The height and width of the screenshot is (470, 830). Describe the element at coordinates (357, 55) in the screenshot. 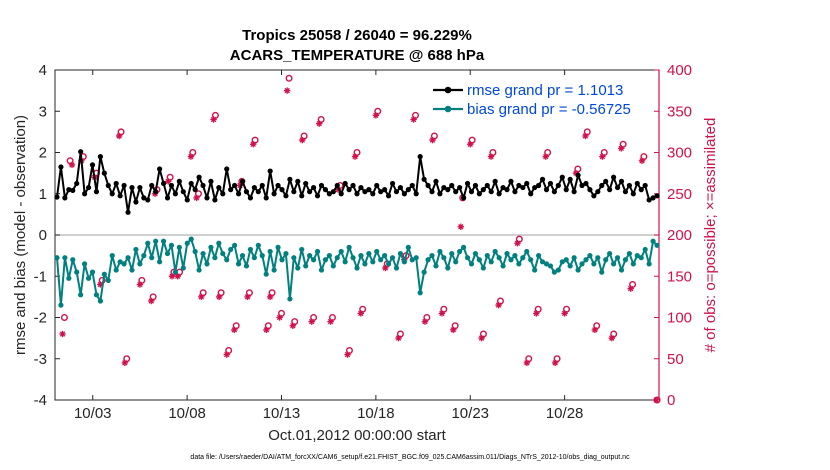

I see `chart-subtitle: ACARS_TEMPERATURE @ 688 hPa` at that location.